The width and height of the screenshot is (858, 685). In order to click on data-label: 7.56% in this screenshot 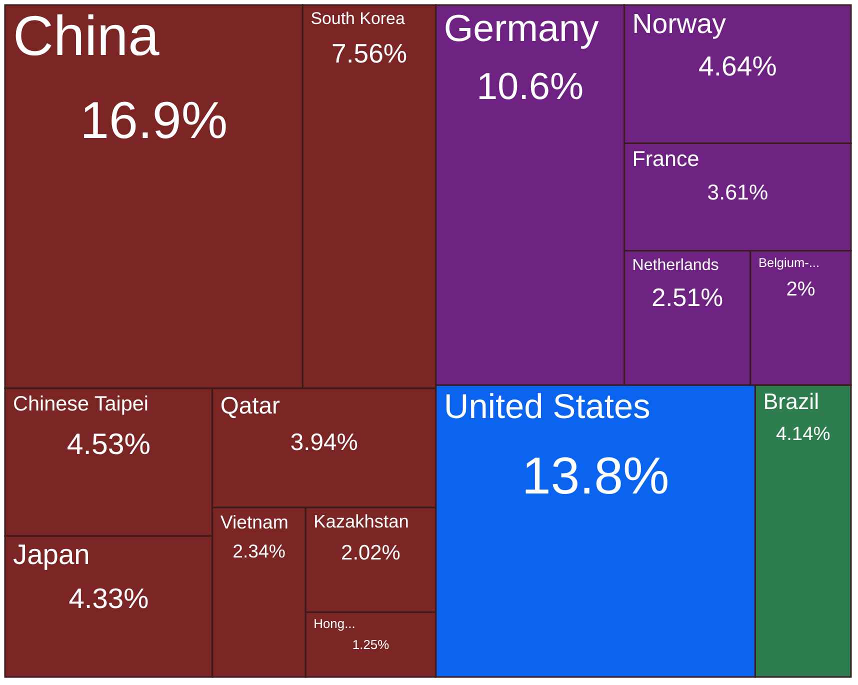, I will do `click(370, 53)`.